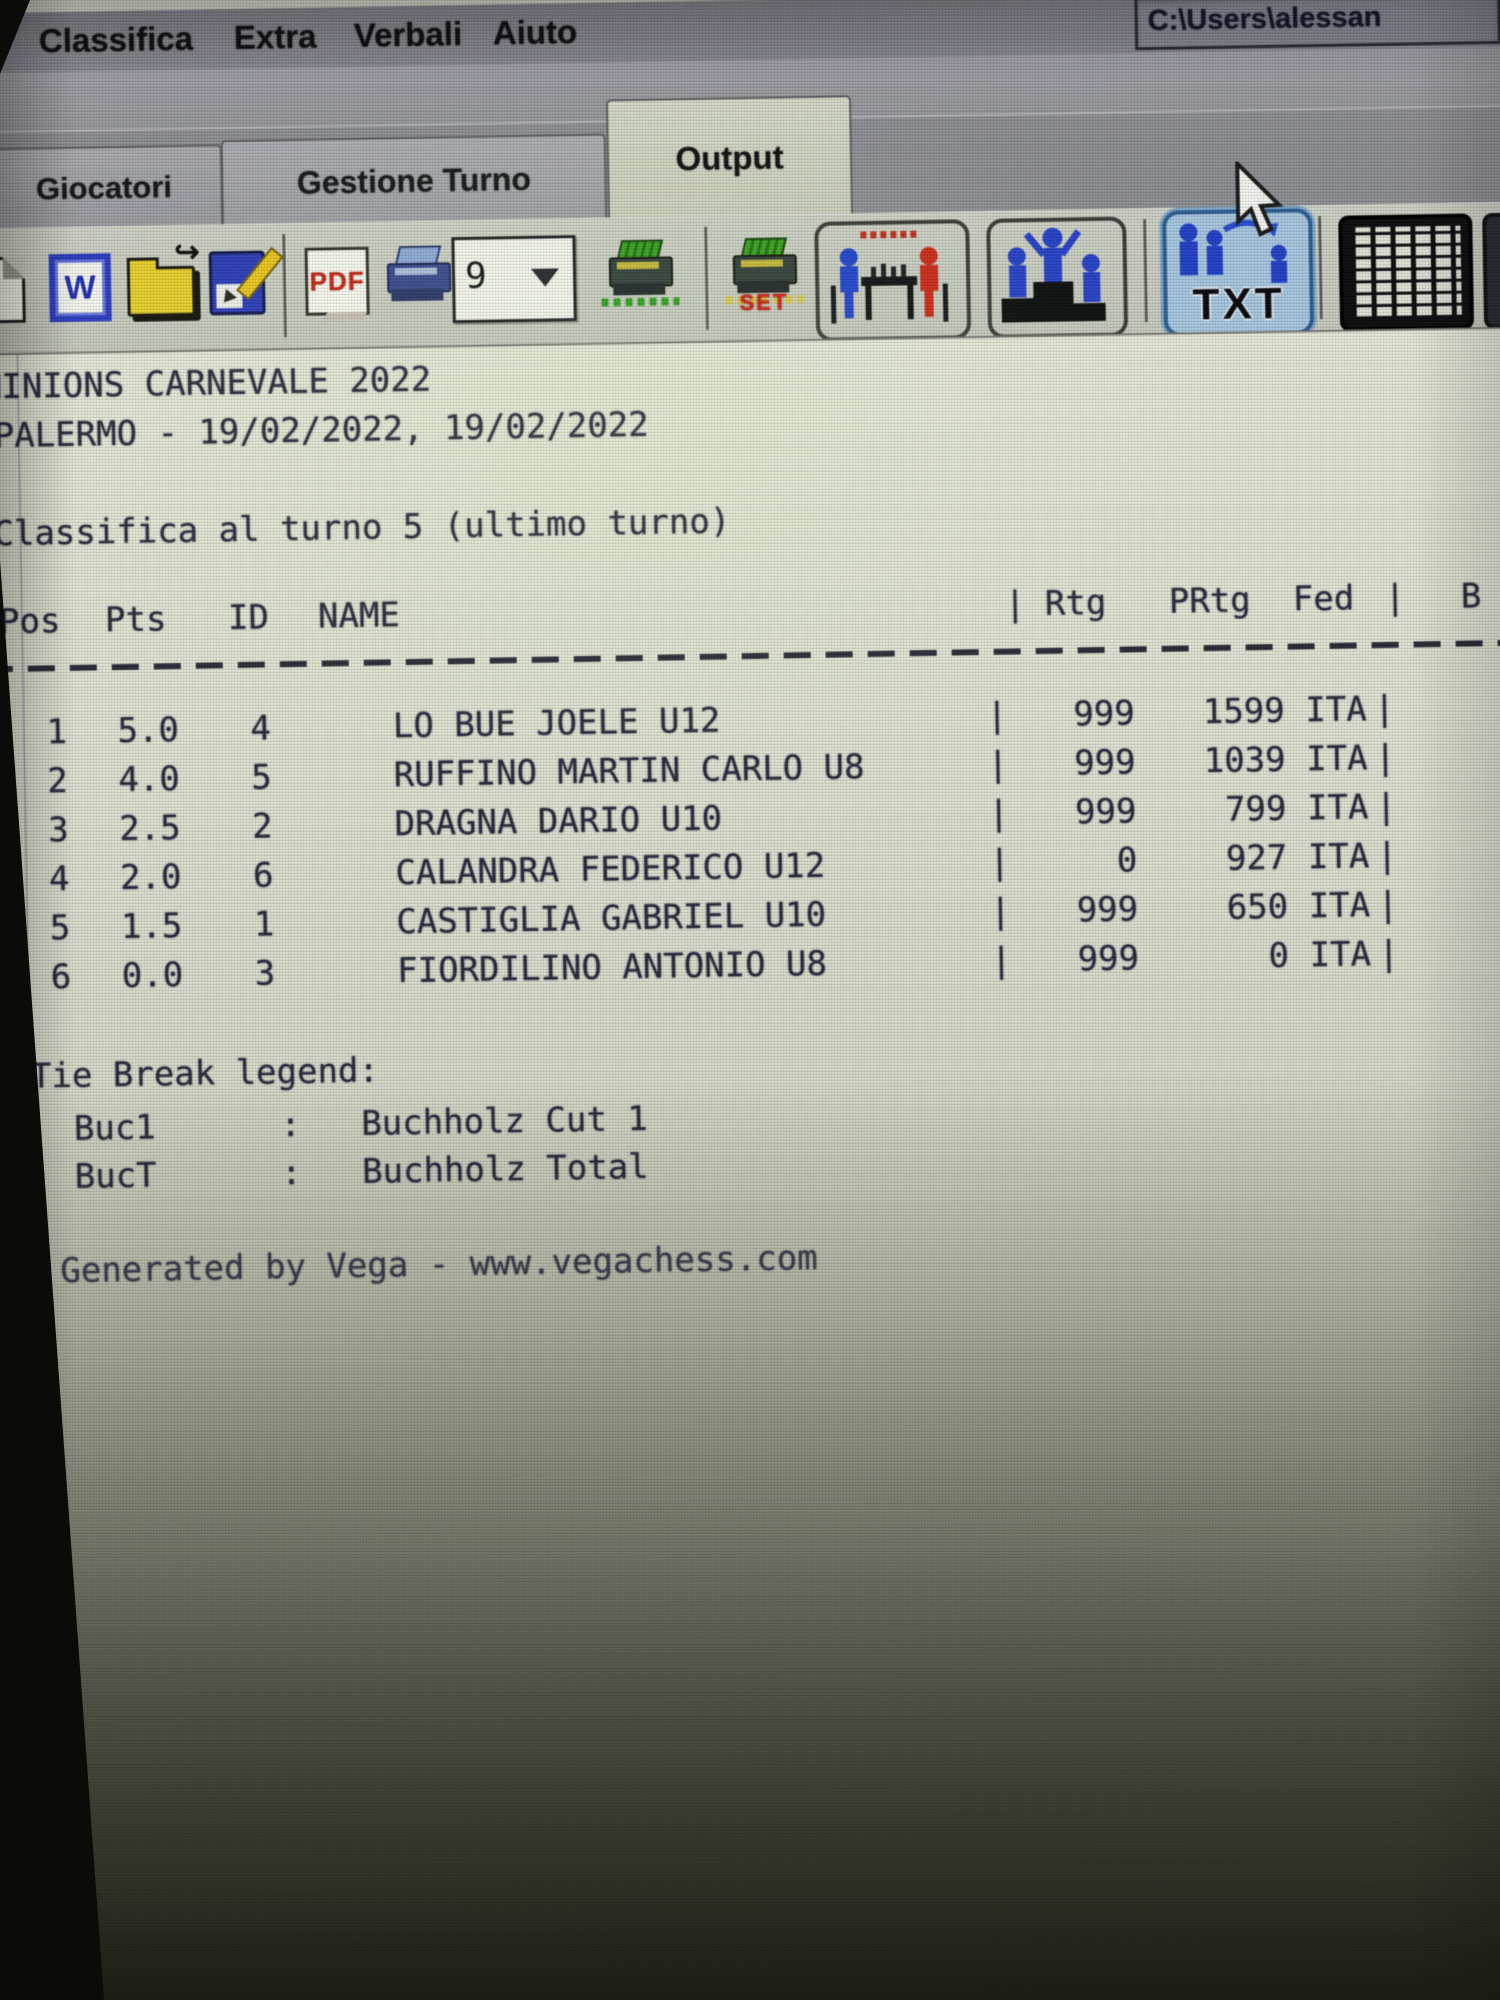 The width and height of the screenshot is (1500, 2000). Describe the element at coordinates (1075, 603) in the screenshot. I see `col-header-rtg: Rtg` at that location.